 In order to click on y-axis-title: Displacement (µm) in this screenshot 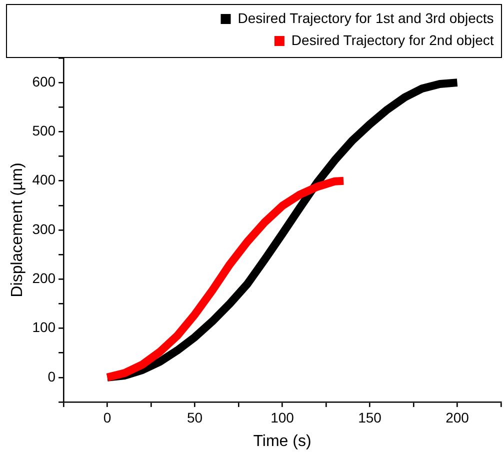, I will do `click(17, 230)`.